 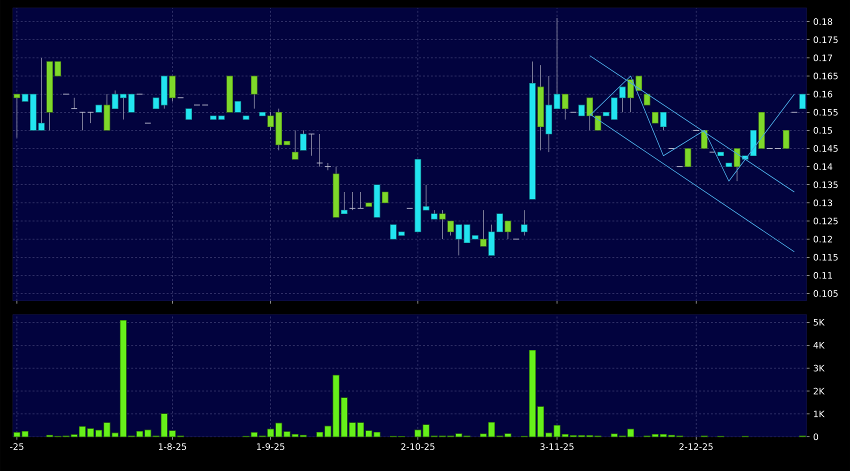 What do you see at coordinates (17, 446) in the screenshot?
I see `x-tick-label: -25` at bounding box center [17, 446].